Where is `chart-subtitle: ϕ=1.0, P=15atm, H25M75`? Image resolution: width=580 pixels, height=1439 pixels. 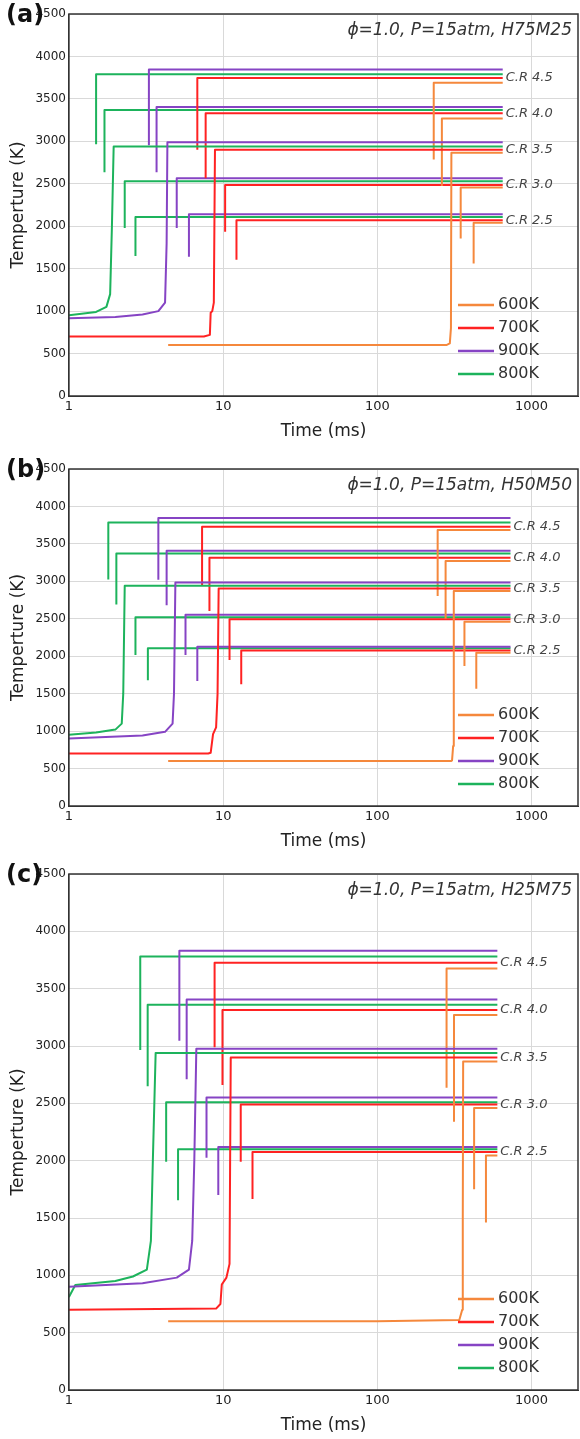
chart-subtitle: ϕ=1.0, P=15atm, H25M75 is located at coordinates (459, 888).